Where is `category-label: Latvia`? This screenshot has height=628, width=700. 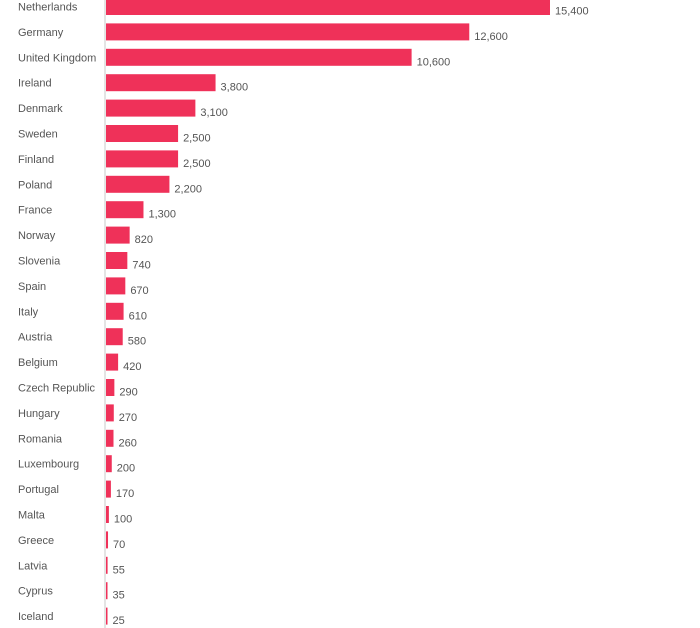
category-label: Latvia is located at coordinates (33, 566).